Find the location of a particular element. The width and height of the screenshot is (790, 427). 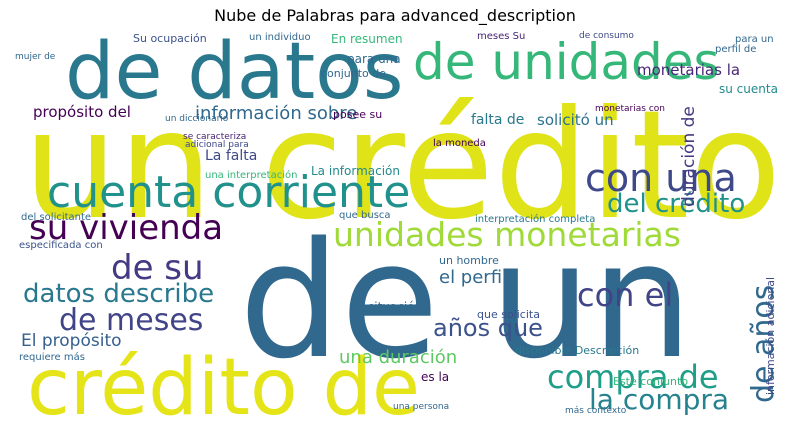

cloud-word: de meses is located at coordinates (131, 320).